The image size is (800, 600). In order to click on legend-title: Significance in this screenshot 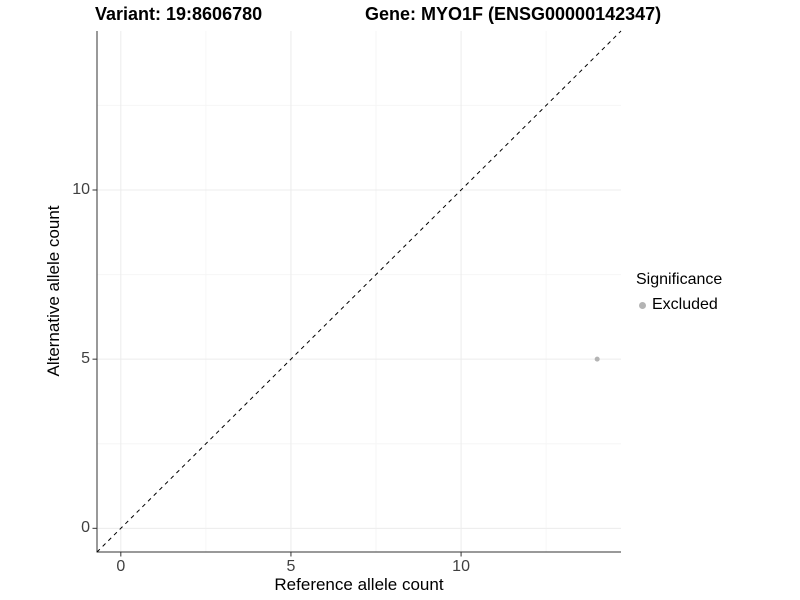, I will do `click(679, 279)`.